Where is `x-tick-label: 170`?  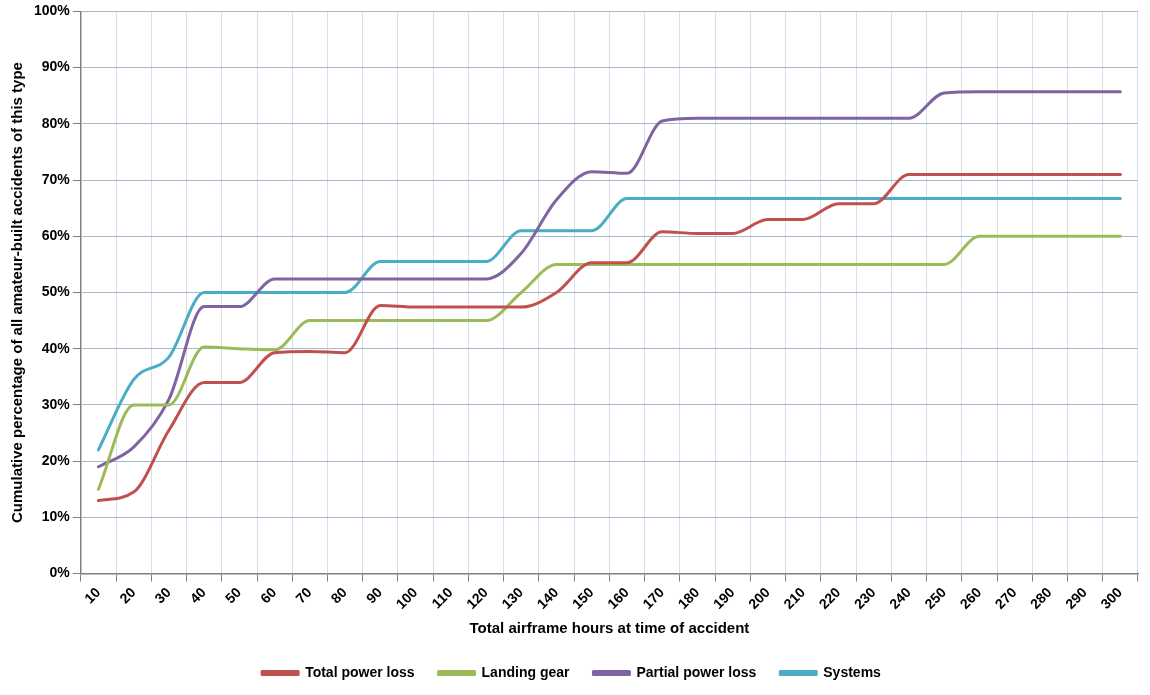 x-tick-label: 170 is located at coordinates (653, 597).